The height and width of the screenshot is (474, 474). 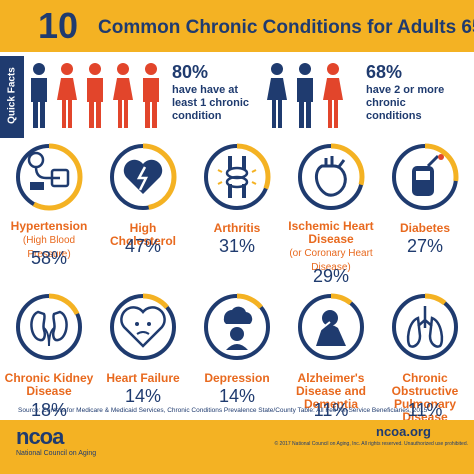 What do you see at coordinates (49, 240) in the screenshot?
I see `condition-name: Hypertension (High Blood Pressure)` at bounding box center [49, 240].